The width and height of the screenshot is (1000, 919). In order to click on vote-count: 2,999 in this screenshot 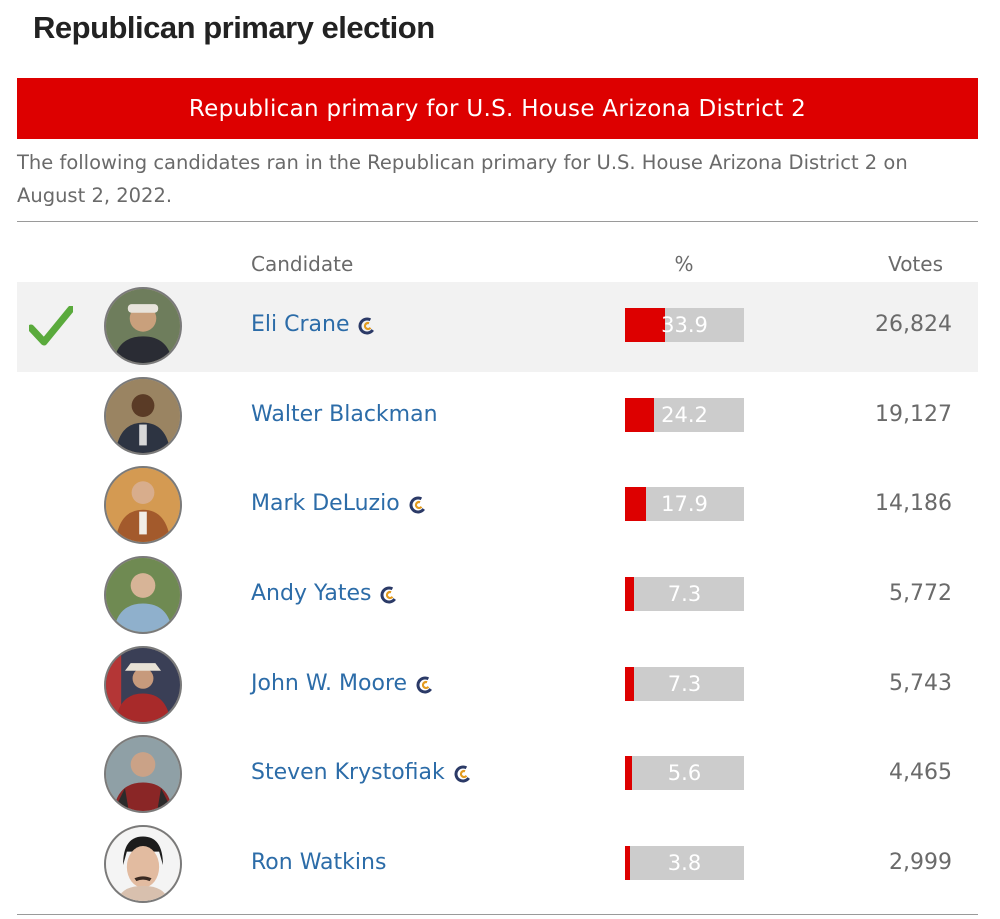, I will do `click(920, 863)`.